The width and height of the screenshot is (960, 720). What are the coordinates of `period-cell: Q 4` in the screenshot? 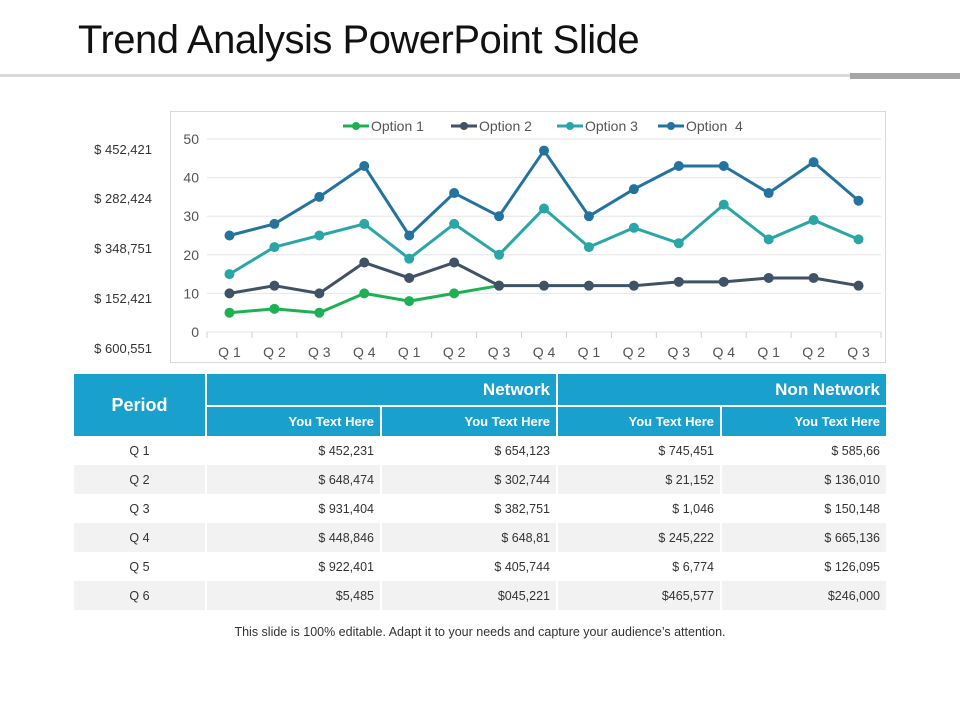 It's located at (140, 537).